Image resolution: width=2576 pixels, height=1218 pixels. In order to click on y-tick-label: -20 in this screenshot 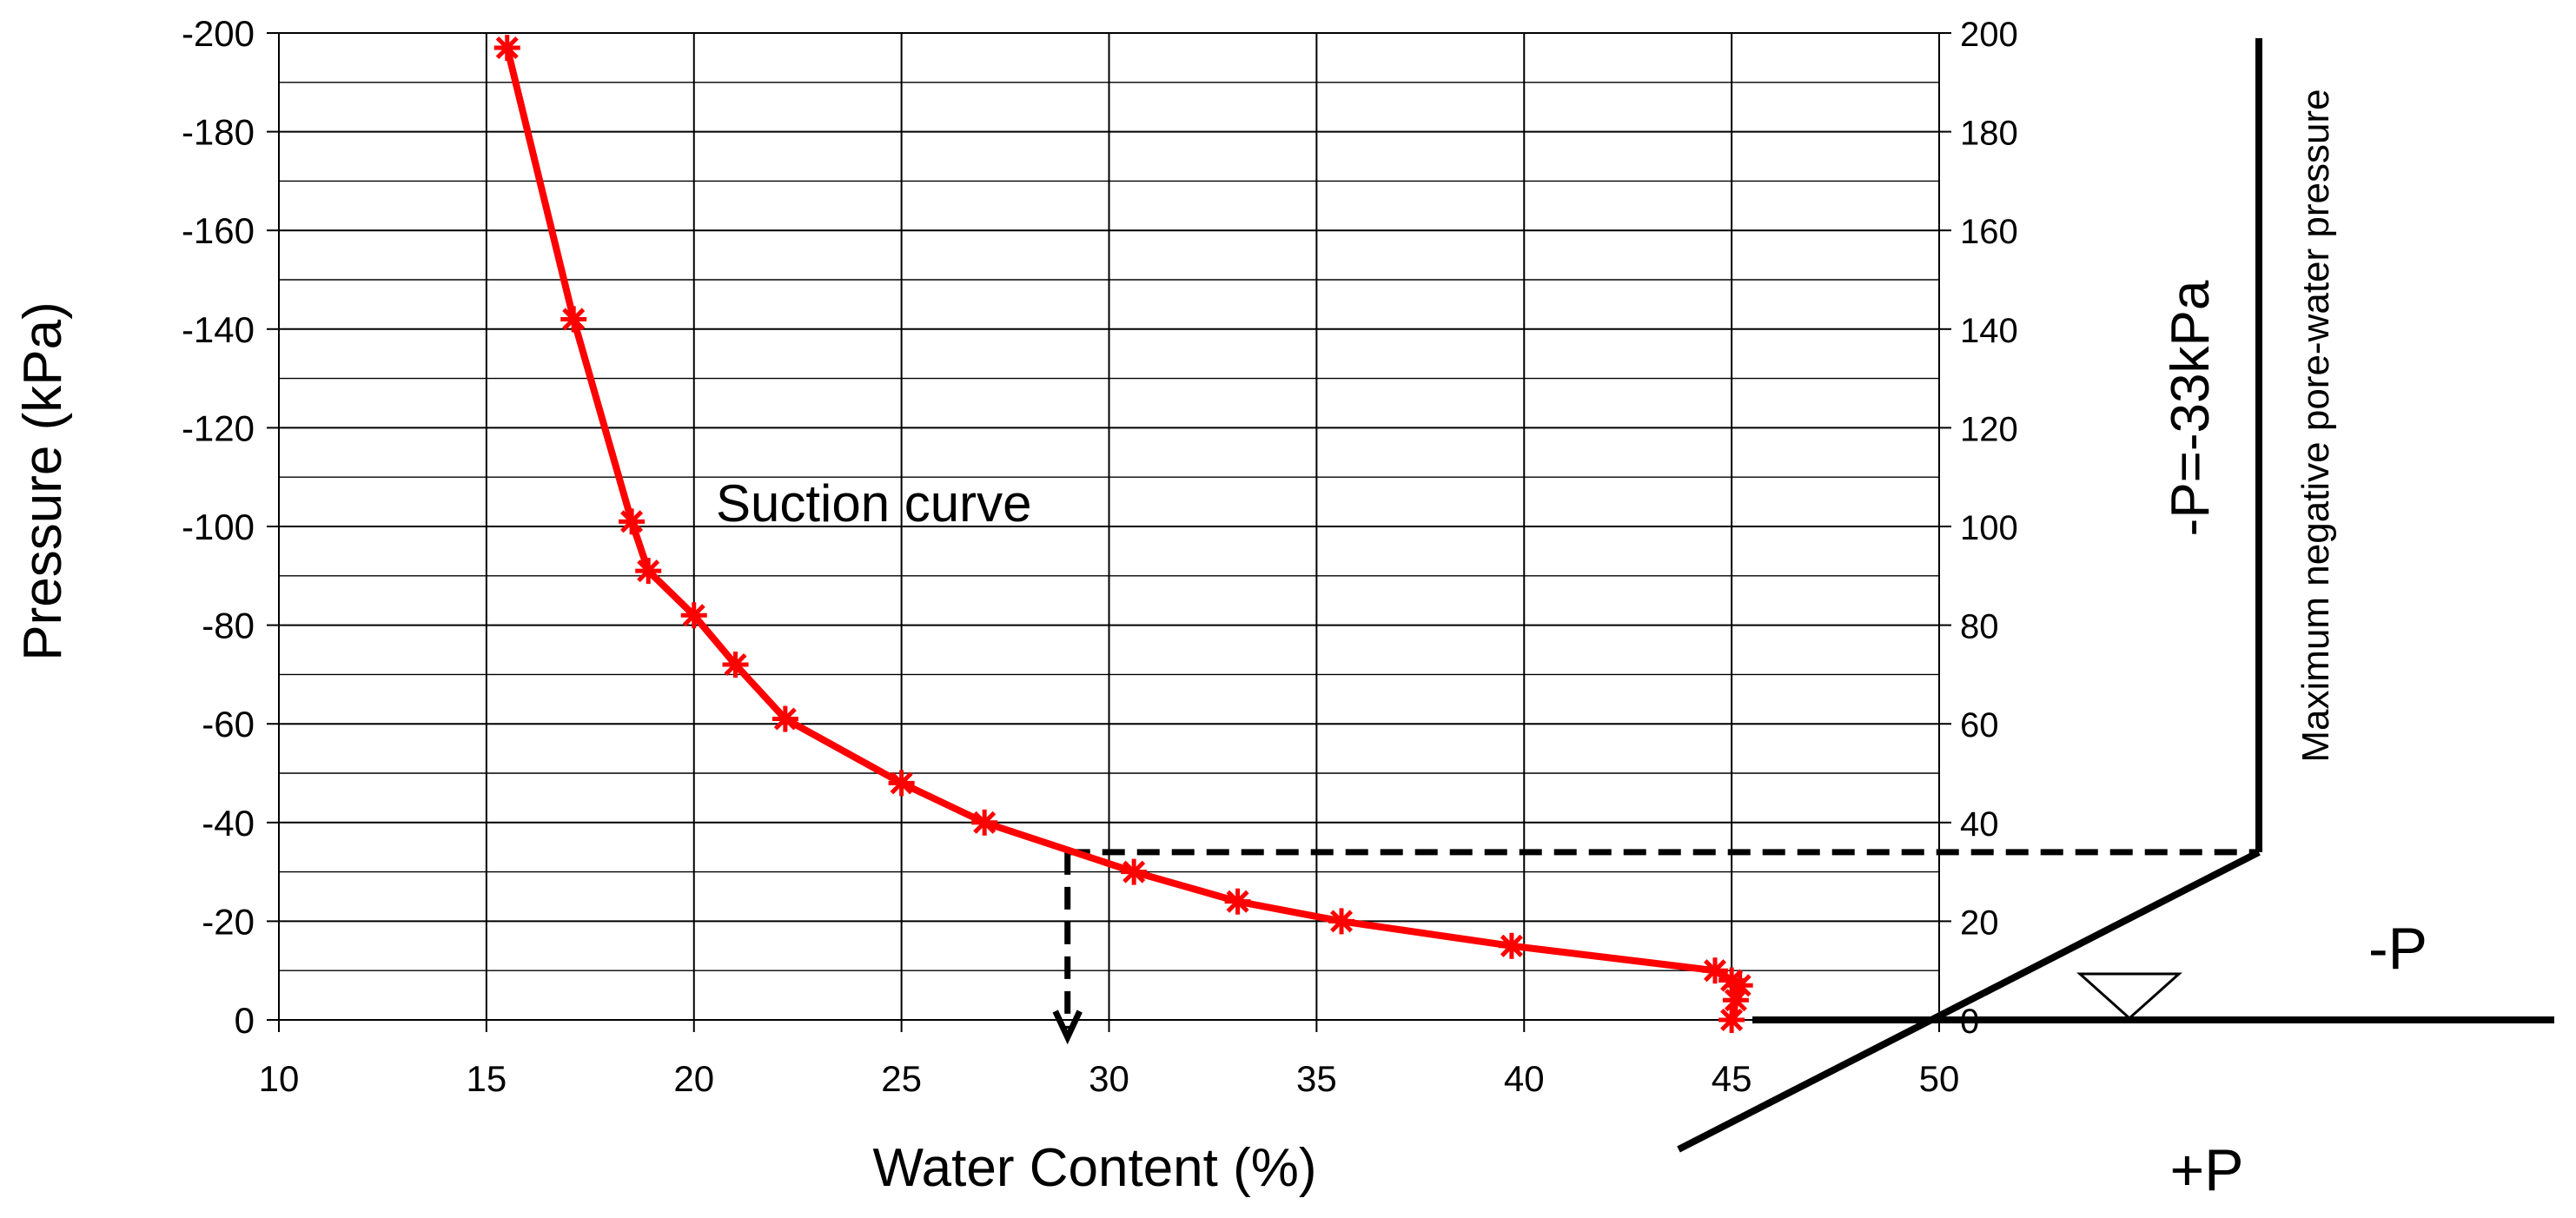, I will do `click(228, 922)`.